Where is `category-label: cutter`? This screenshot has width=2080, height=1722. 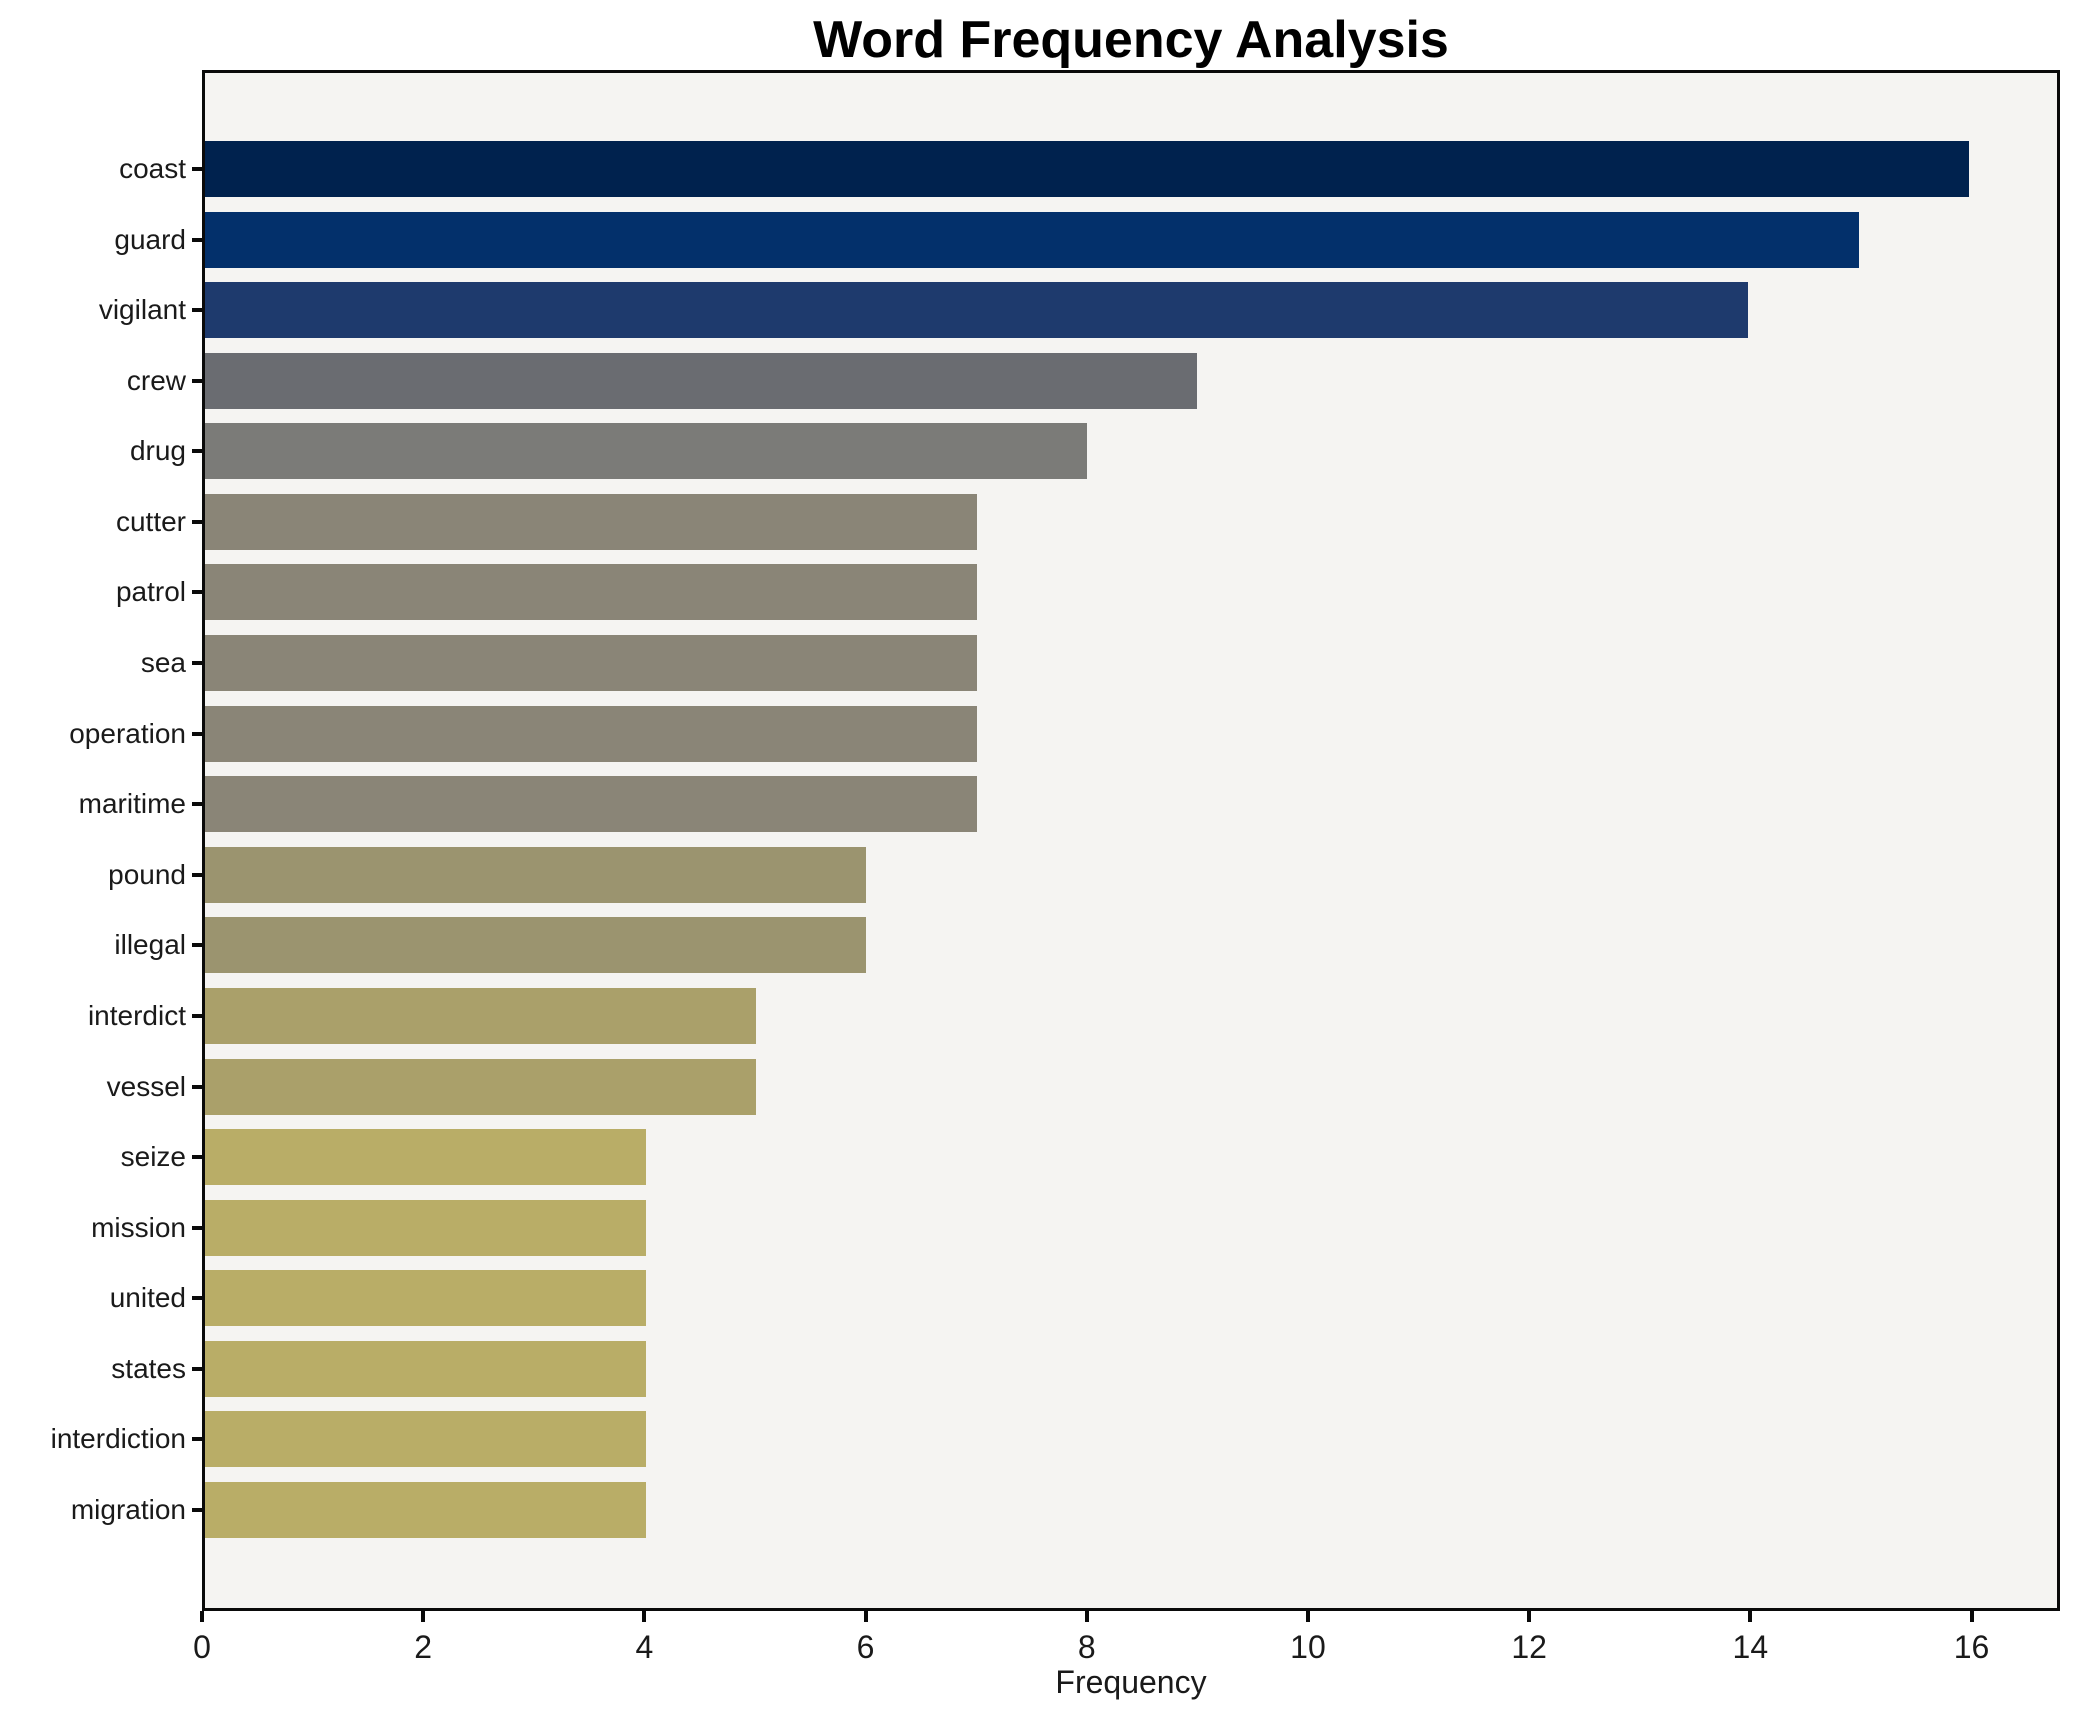
category-label: cutter is located at coordinates (150, 521).